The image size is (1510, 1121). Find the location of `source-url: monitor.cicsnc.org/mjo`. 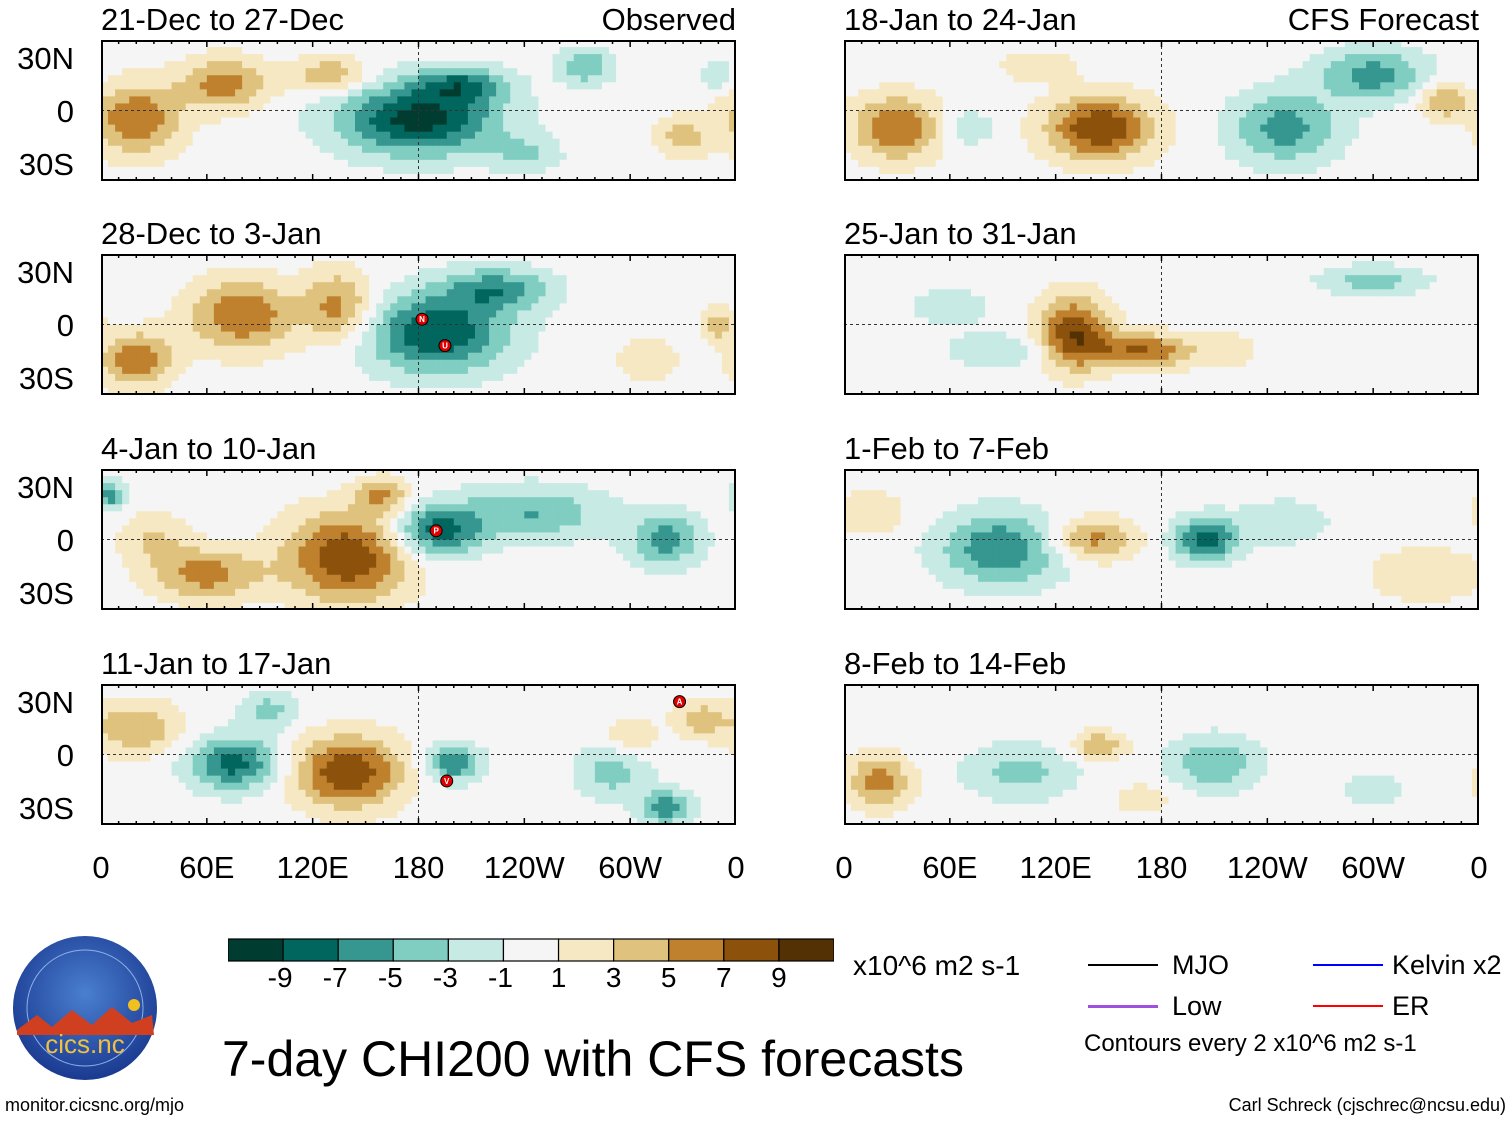

source-url: monitor.cicsnc.org/mjo is located at coordinates (95, 1105).